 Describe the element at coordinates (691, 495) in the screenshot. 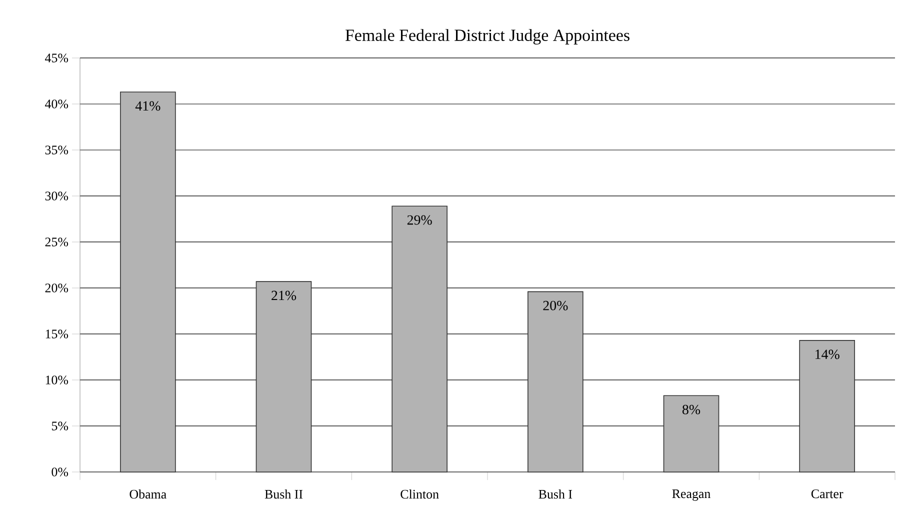

I see `x-tick-label: Reagan` at that location.